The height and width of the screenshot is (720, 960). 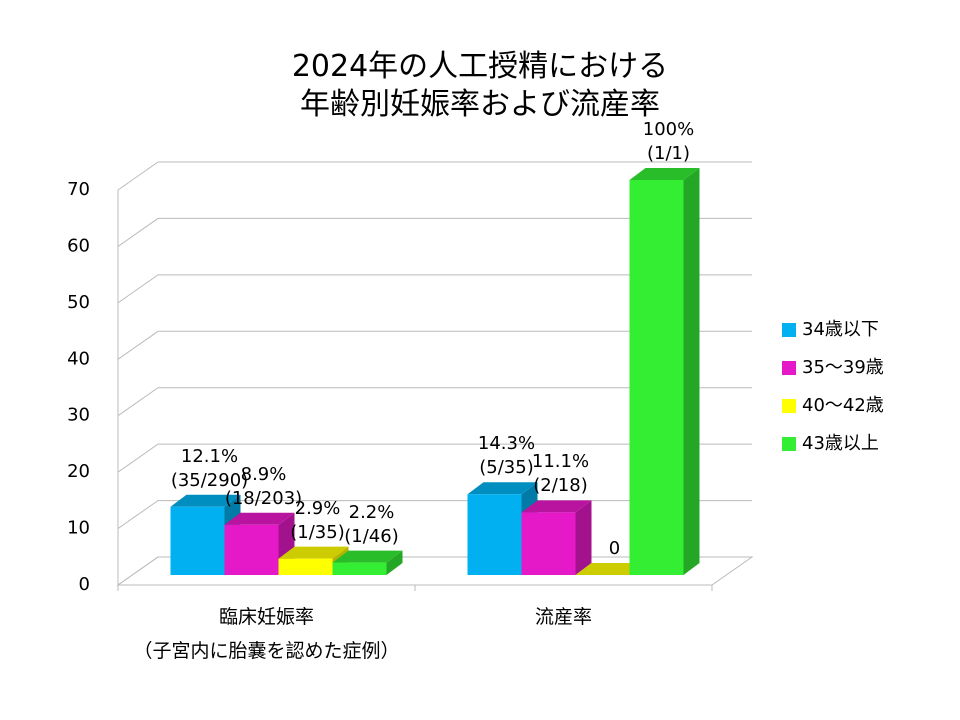 What do you see at coordinates (78, 471) in the screenshot?
I see `y-tick-label: 20` at bounding box center [78, 471].